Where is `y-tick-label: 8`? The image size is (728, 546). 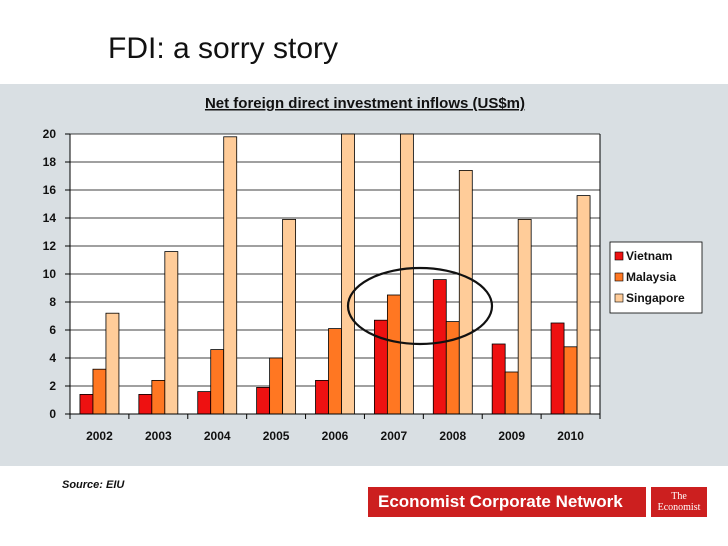
y-tick-label: 8 is located at coordinates (52, 302).